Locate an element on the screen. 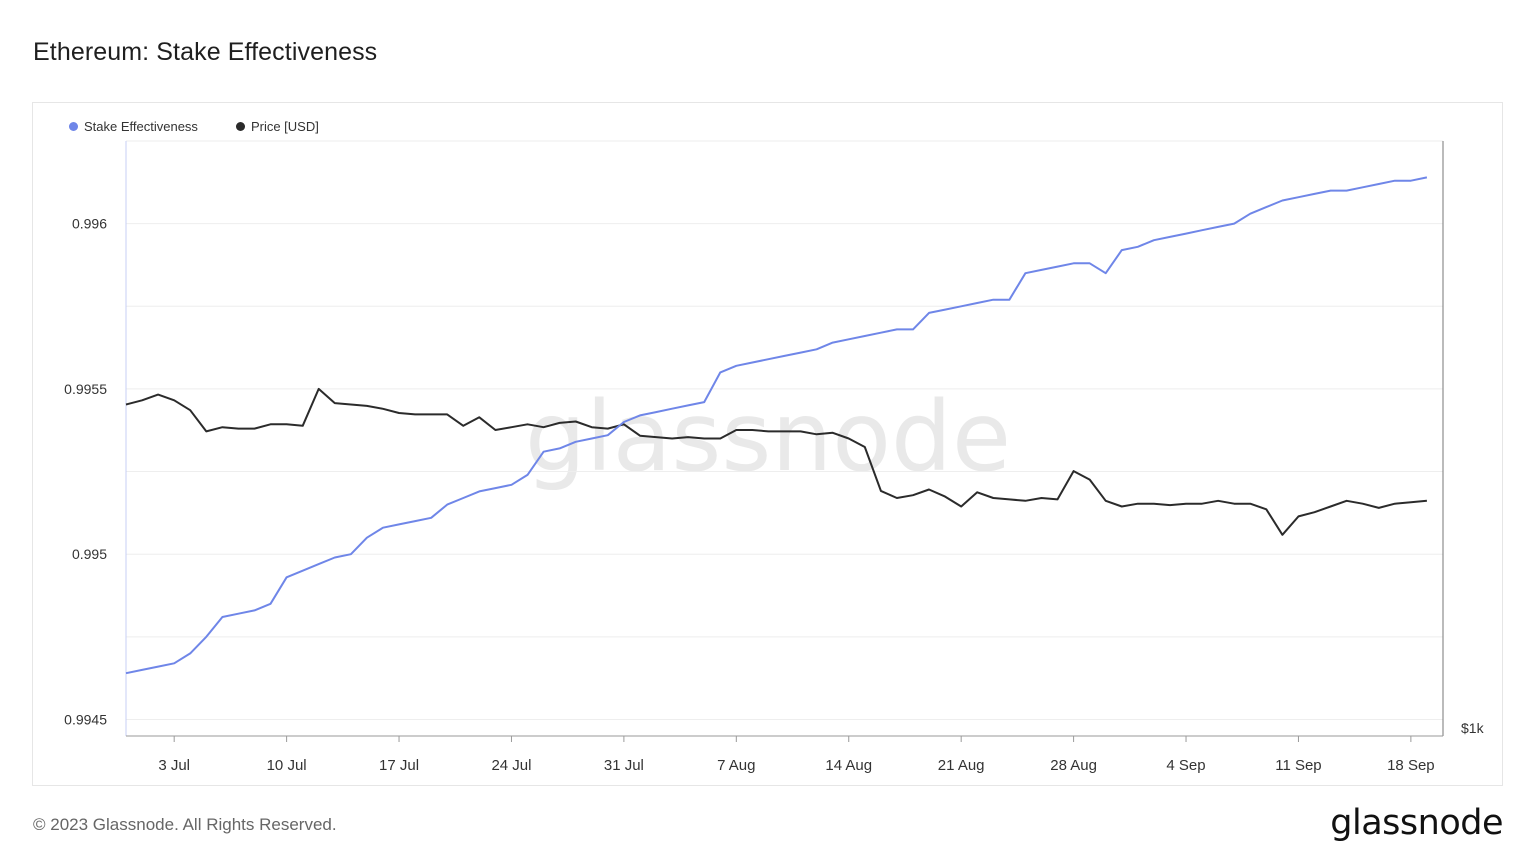  page-title: Ethereum: Stake Effectiveness is located at coordinates (205, 52).